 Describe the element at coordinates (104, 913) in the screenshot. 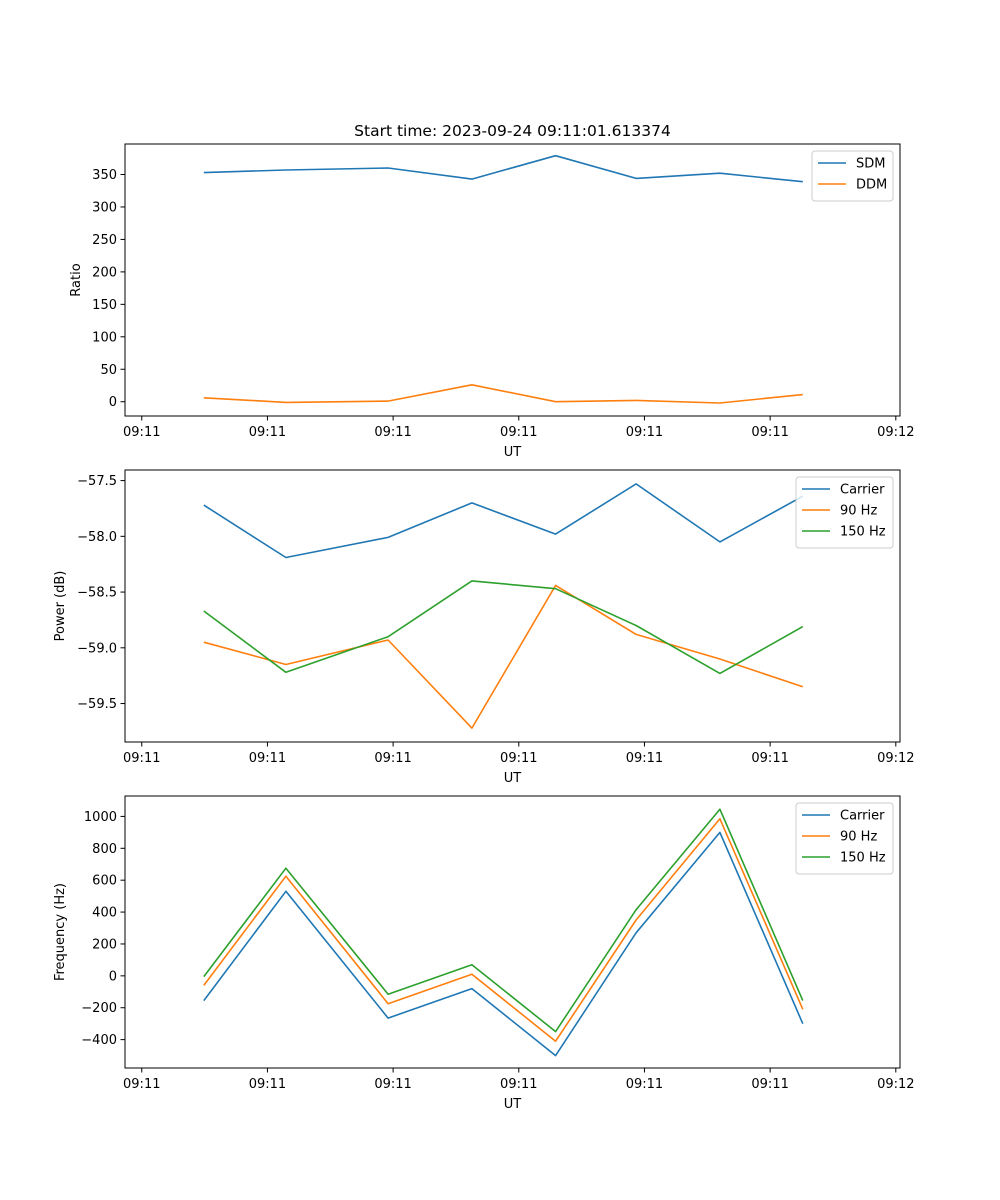

I see `chart-3-y-tick-label: 400` at that location.